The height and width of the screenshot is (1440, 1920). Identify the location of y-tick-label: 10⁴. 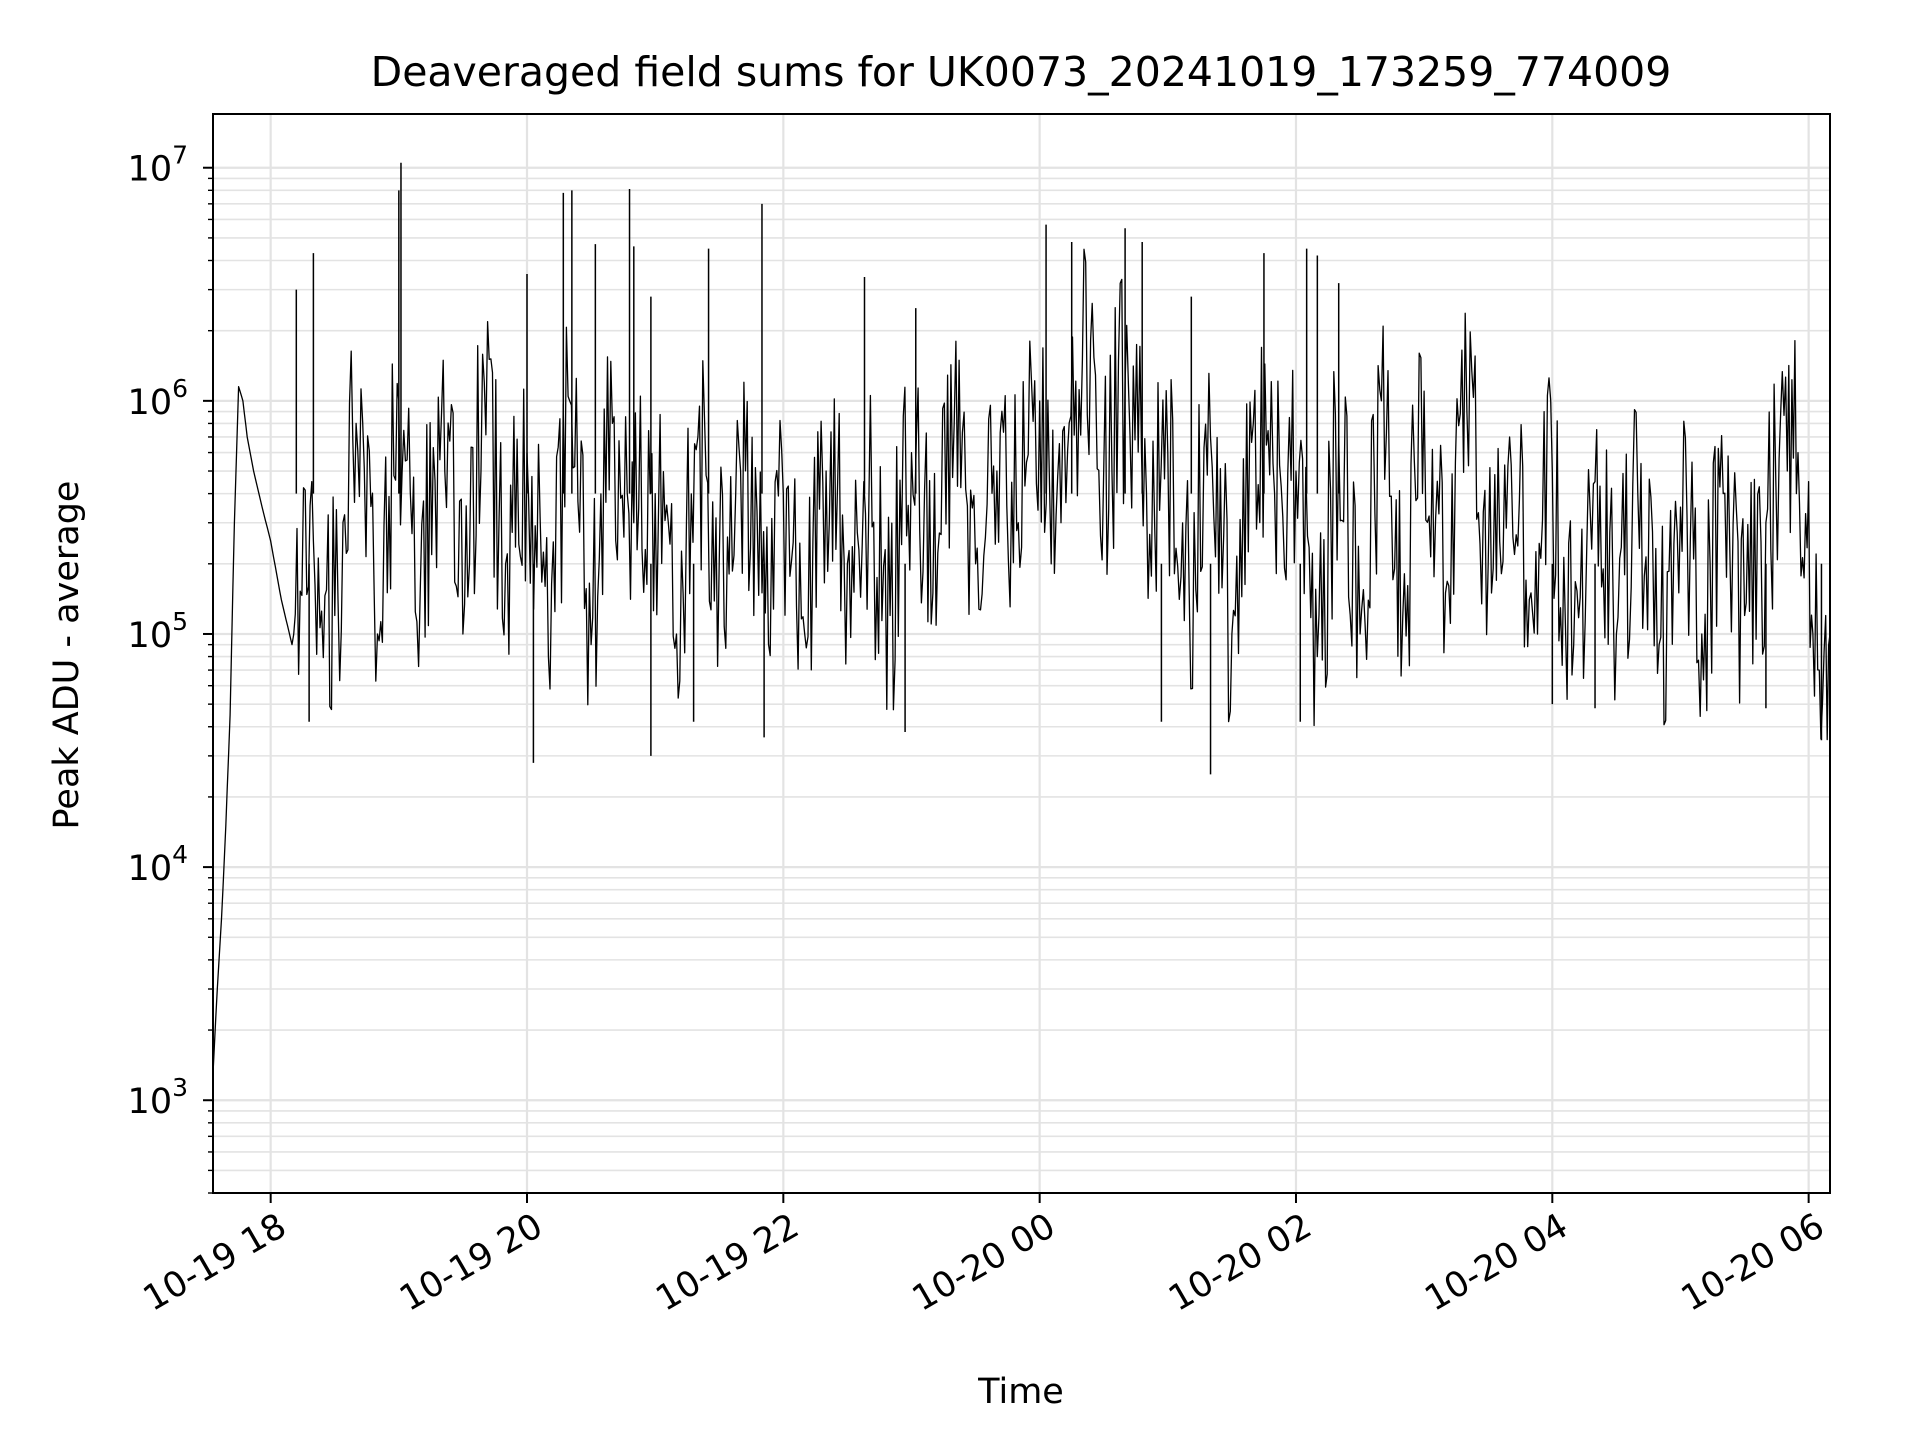
(158, 864).